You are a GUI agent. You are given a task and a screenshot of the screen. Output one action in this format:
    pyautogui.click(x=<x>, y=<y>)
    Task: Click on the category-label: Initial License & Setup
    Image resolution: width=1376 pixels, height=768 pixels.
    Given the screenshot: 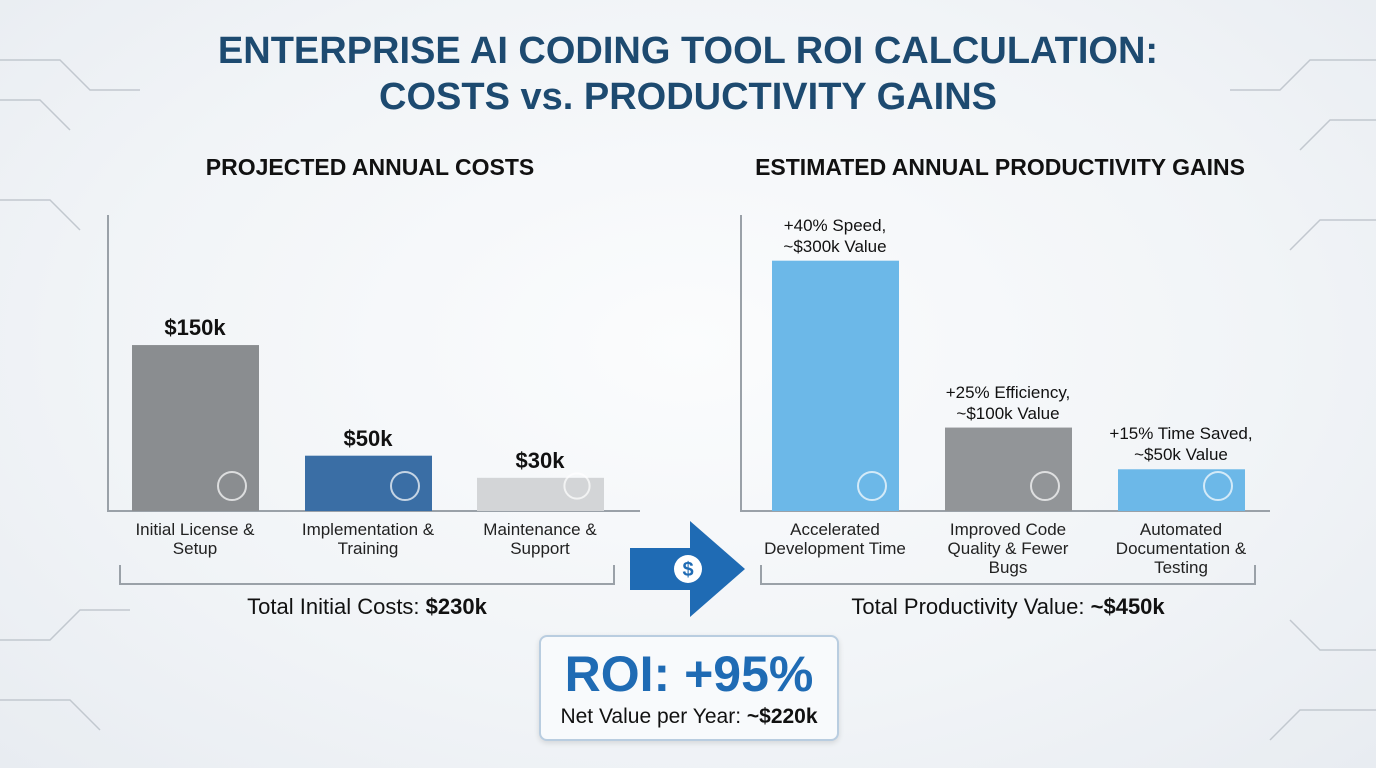 What is the action you would take?
    pyautogui.click(x=195, y=539)
    